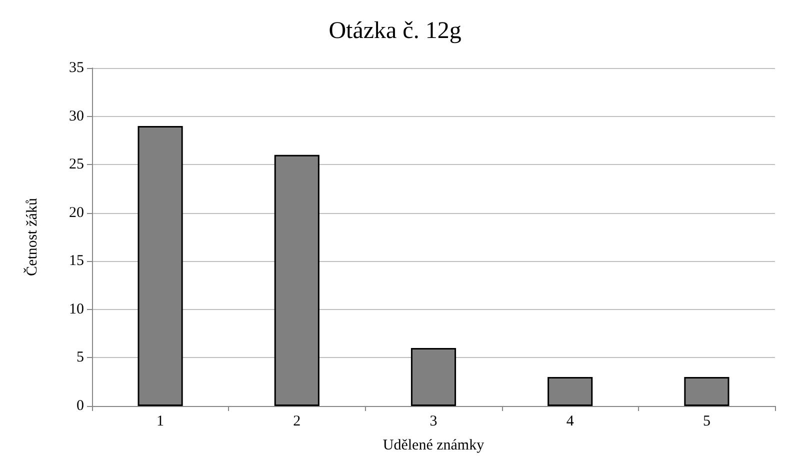  I want to click on y-tick-label: 20, so click(76, 212).